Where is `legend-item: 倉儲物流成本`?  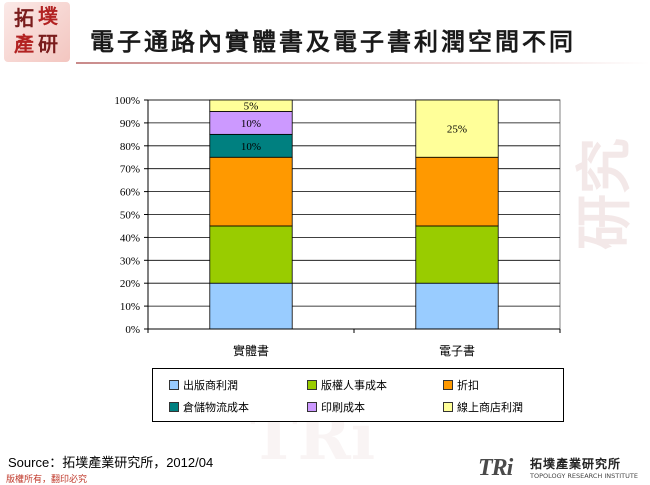 legend-item: 倉儲物流成本 is located at coordinates (209, 407).